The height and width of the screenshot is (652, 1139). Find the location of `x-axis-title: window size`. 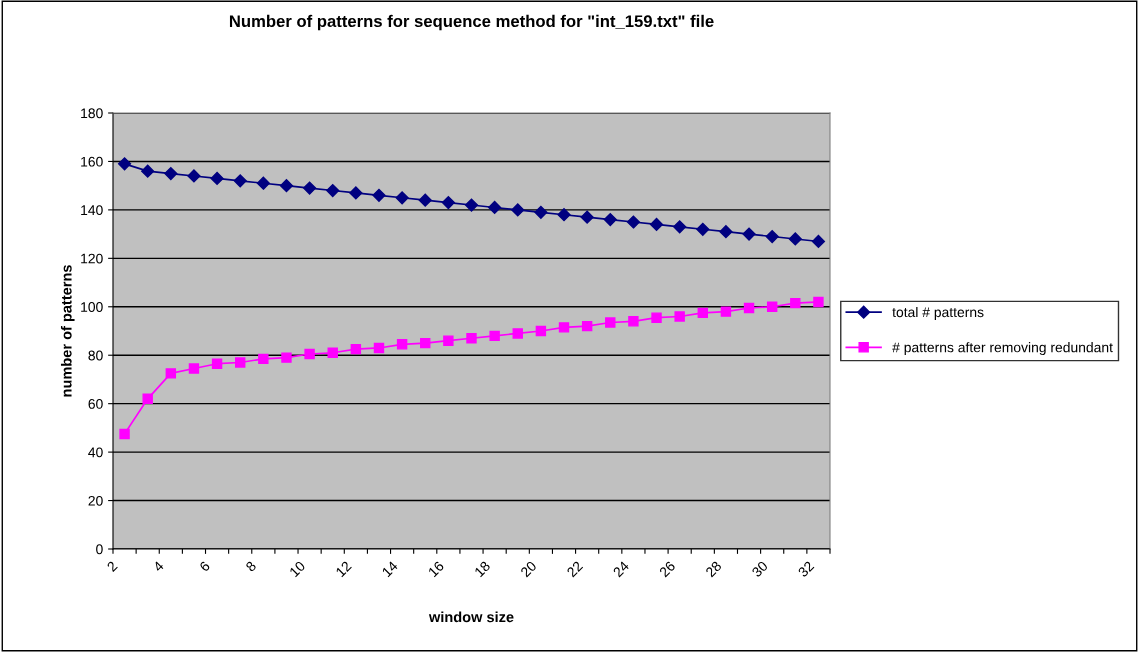

x-axis-title: window size is located at coordinates (471, 617).